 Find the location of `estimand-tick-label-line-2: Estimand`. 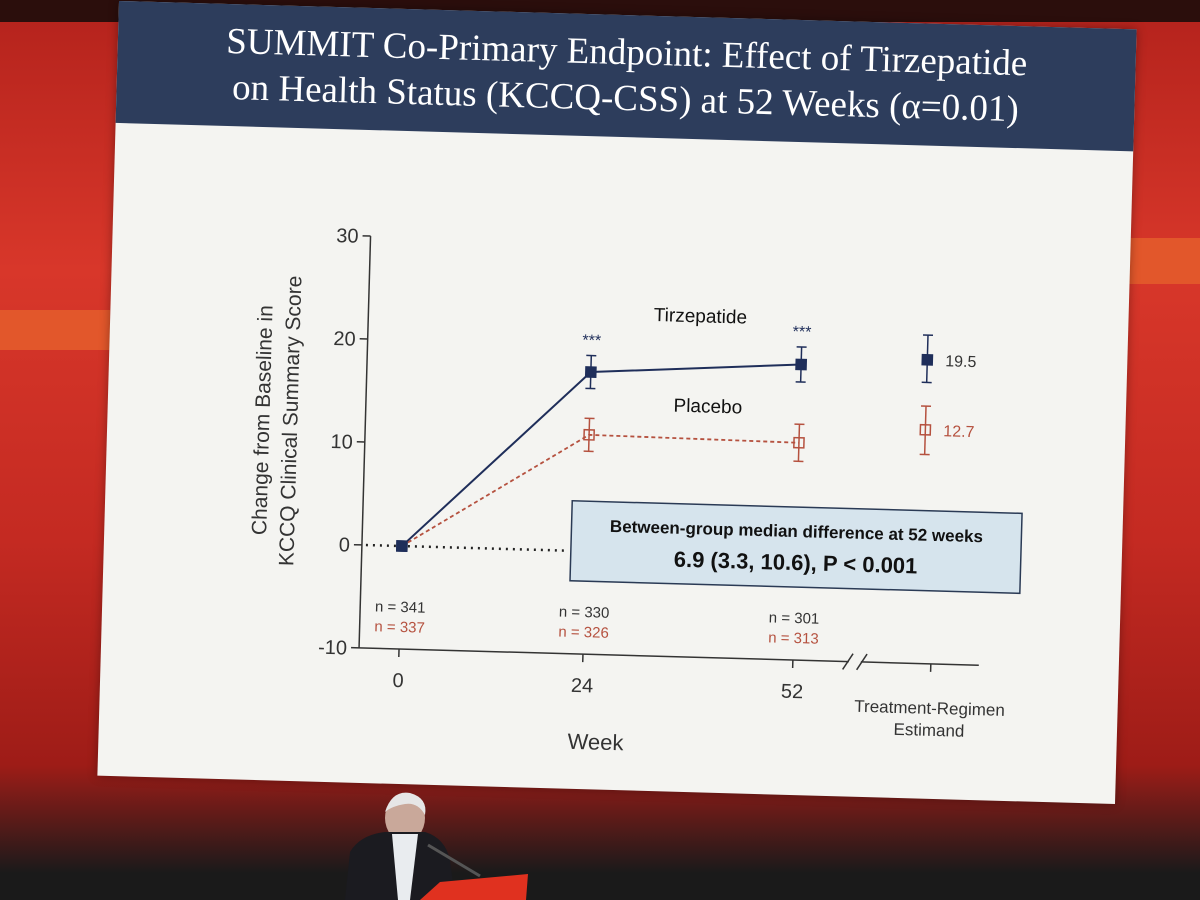

estimand-tick-label-line-2: Estimand is located at coordinates (928, 730).